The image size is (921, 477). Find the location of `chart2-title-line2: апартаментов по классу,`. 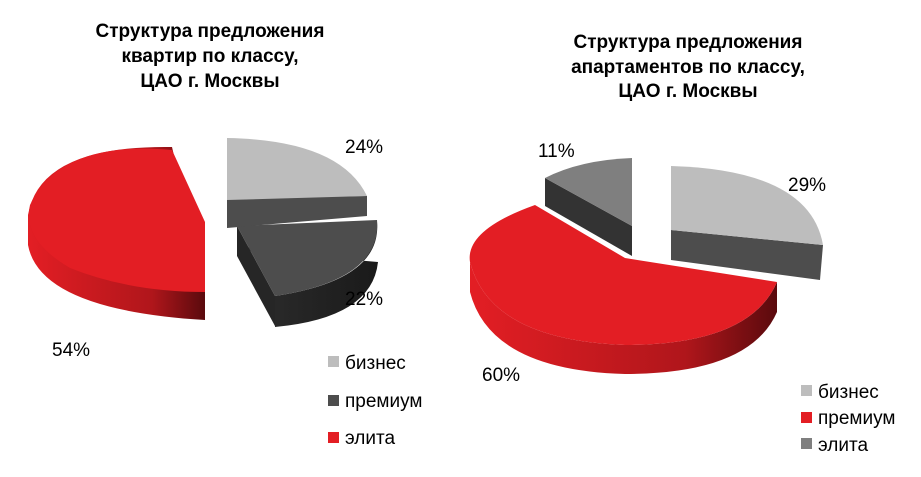

chart2-title-line2: апартаментов по классу, is located at coordinates (688, 67).